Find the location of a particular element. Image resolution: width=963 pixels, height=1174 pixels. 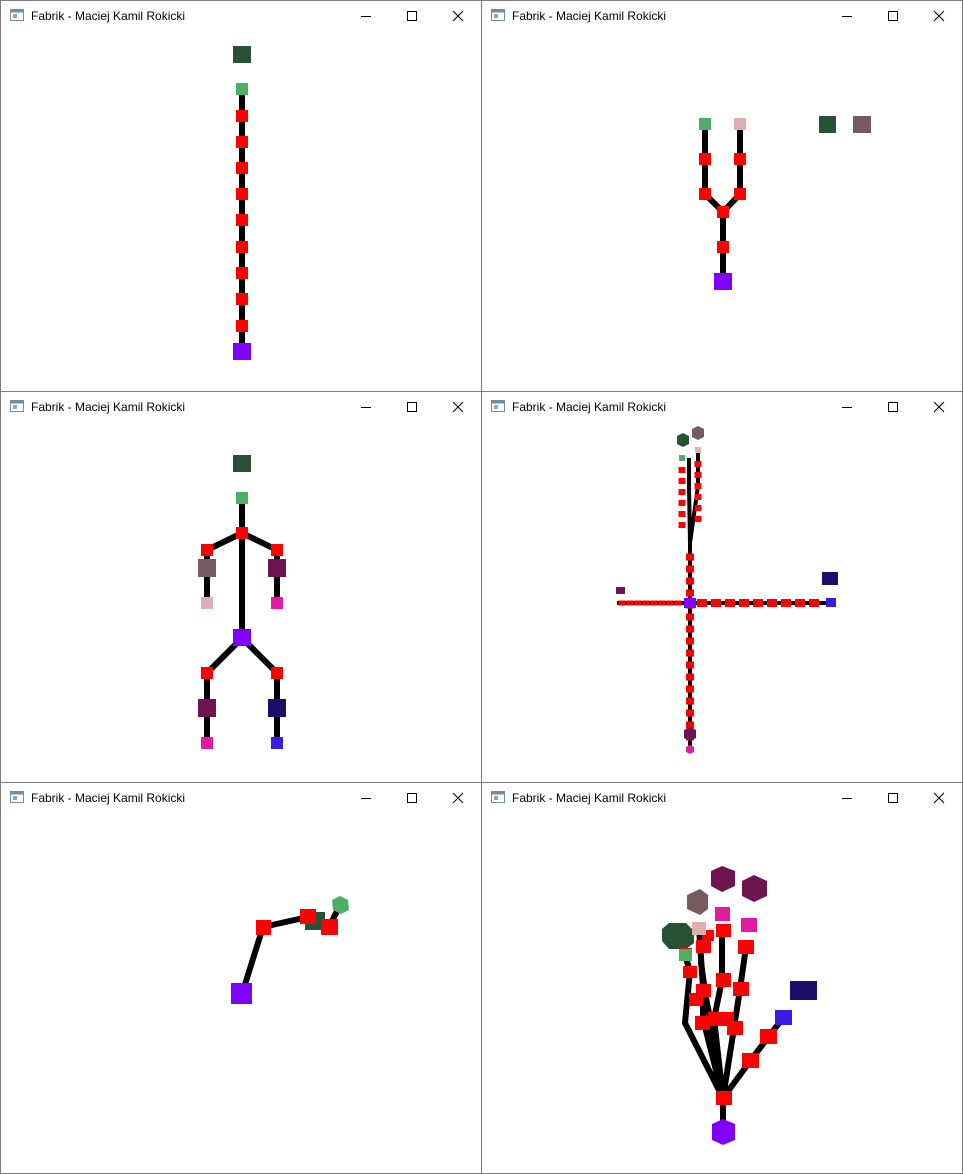

close-icon is located at coordinates (939, 407).